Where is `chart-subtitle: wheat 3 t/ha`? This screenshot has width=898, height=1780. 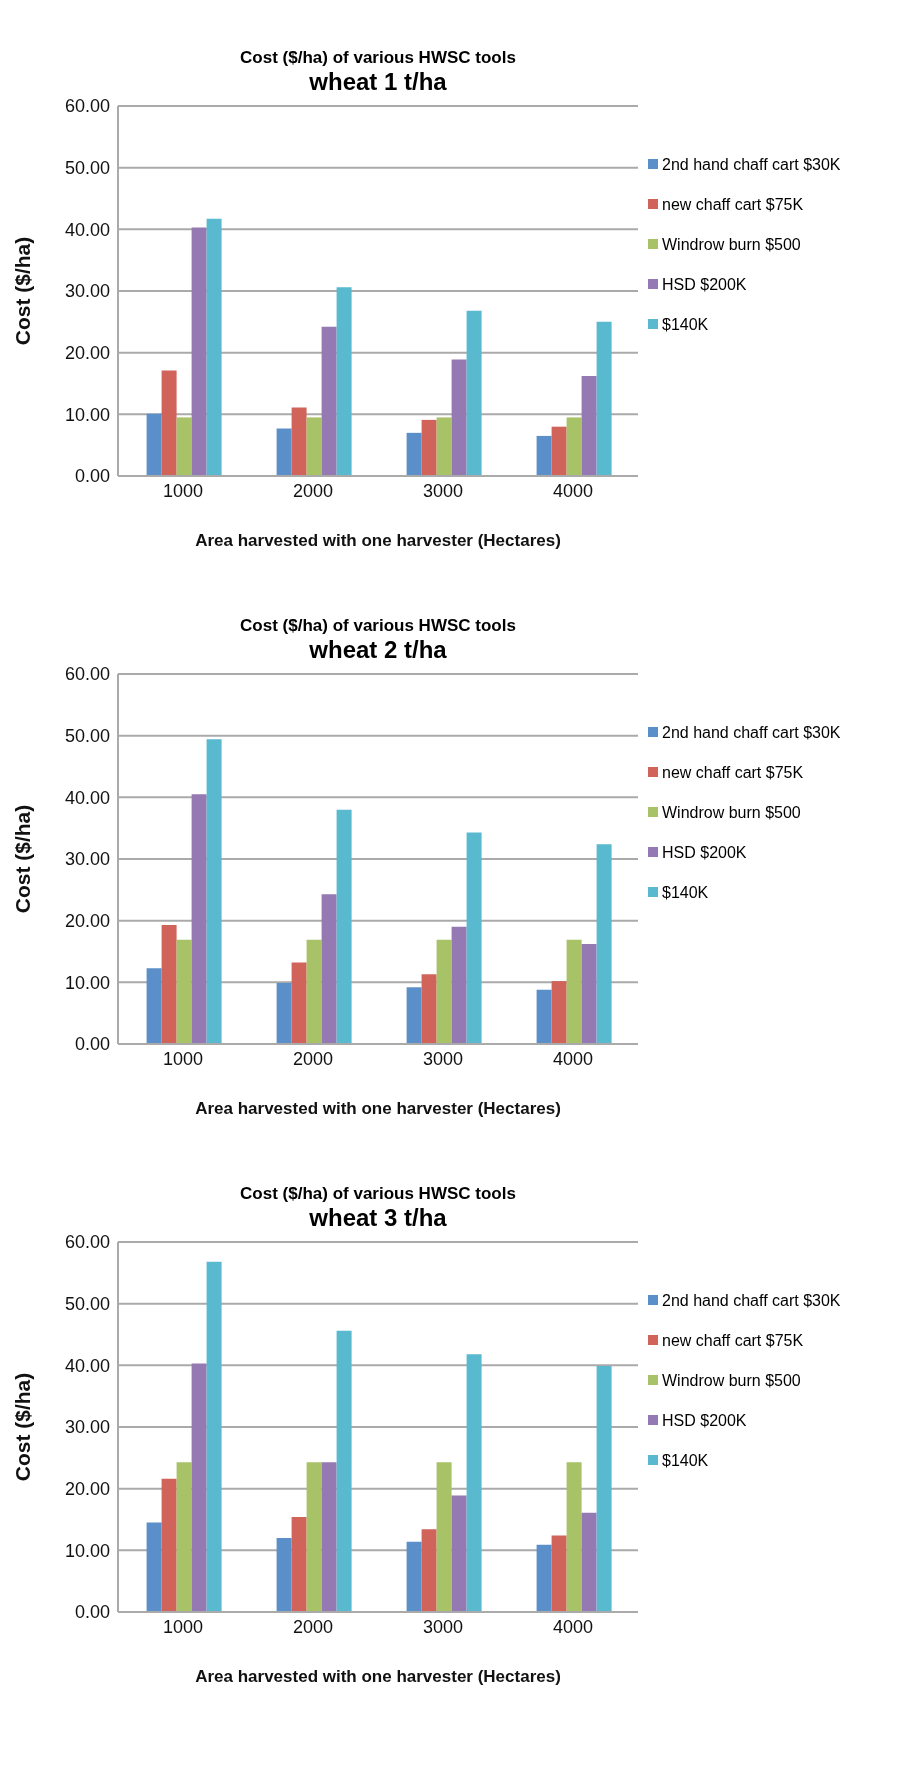
chart-subtitle: wheat 3 t/ha is located at coordinates (378, 1218).